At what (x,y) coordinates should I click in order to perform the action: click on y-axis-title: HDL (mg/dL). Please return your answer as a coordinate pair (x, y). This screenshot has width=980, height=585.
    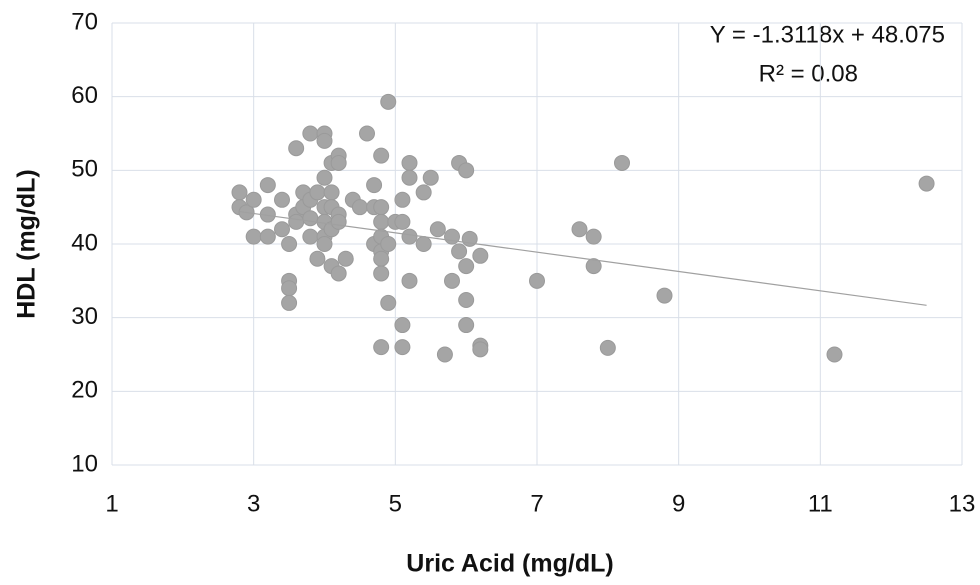
    Looking at the image, I should click on (27, 244).